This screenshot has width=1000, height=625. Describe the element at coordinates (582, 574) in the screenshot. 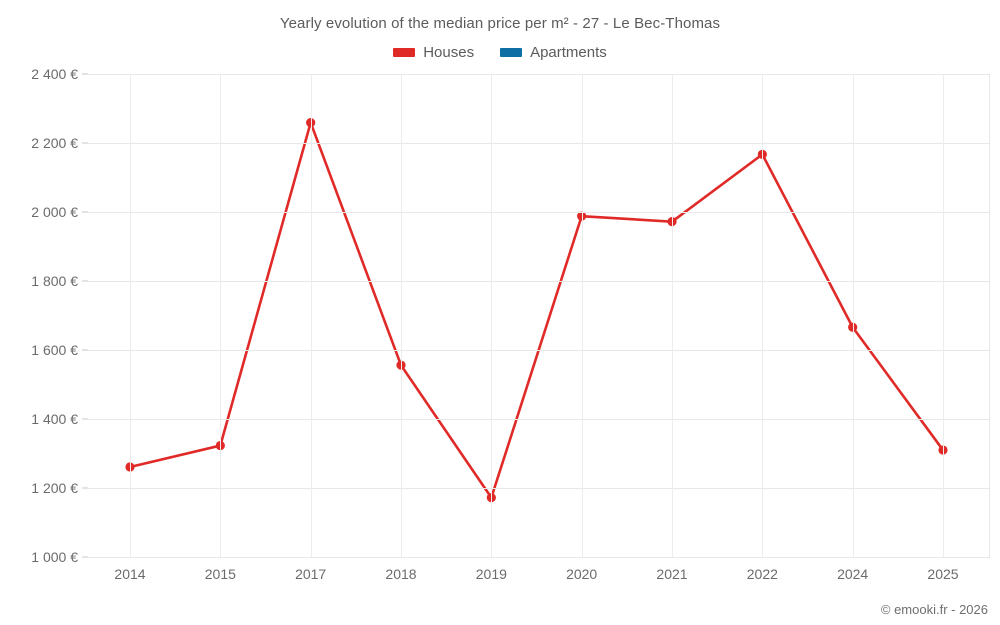

I see `x-axis-tick-label: 2020` at that location.